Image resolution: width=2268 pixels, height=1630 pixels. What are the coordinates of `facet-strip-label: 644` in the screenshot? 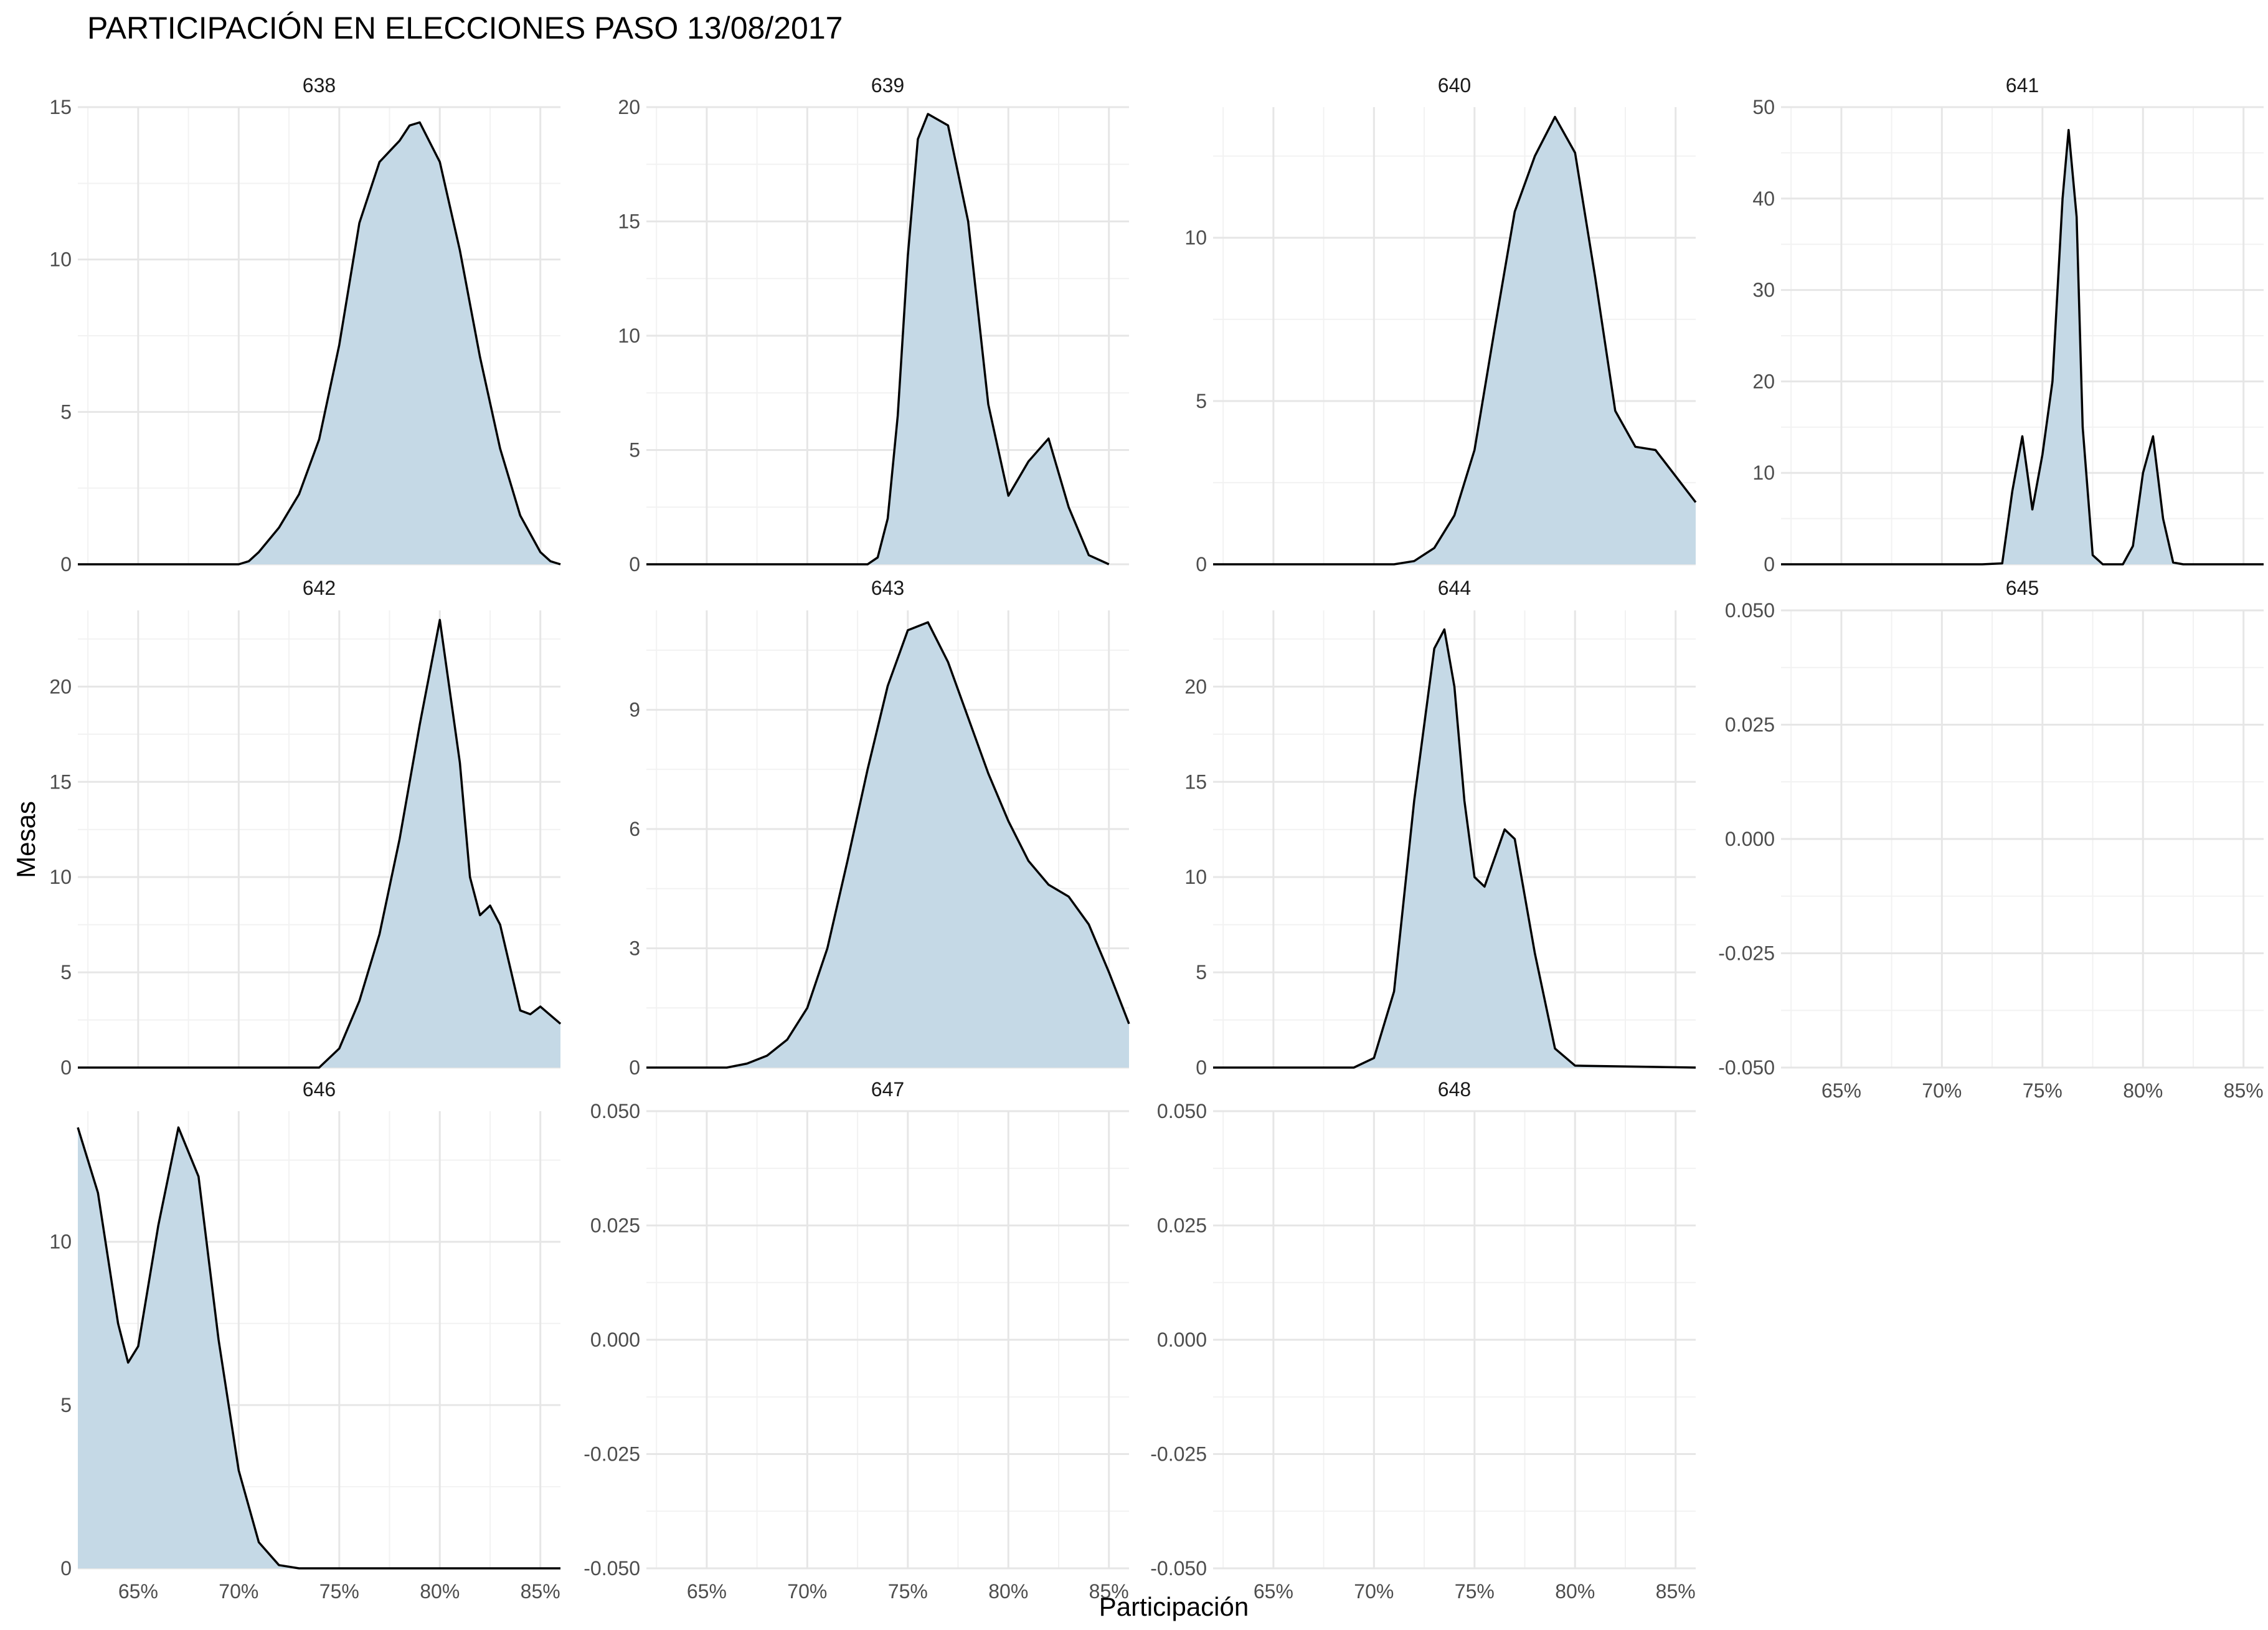 It's located at (1454, 588).